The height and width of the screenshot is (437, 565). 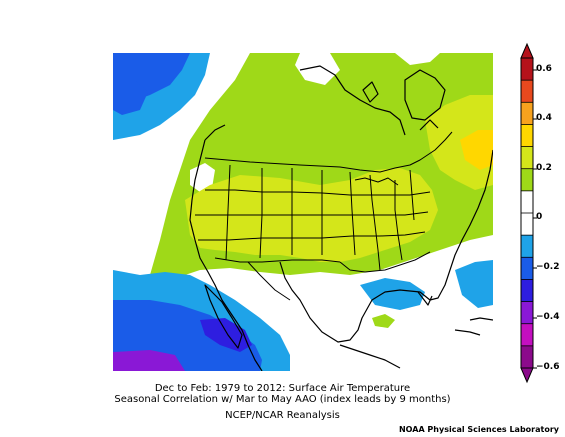 I want to click on field-zero-band-north, so click(x=317, y=69).